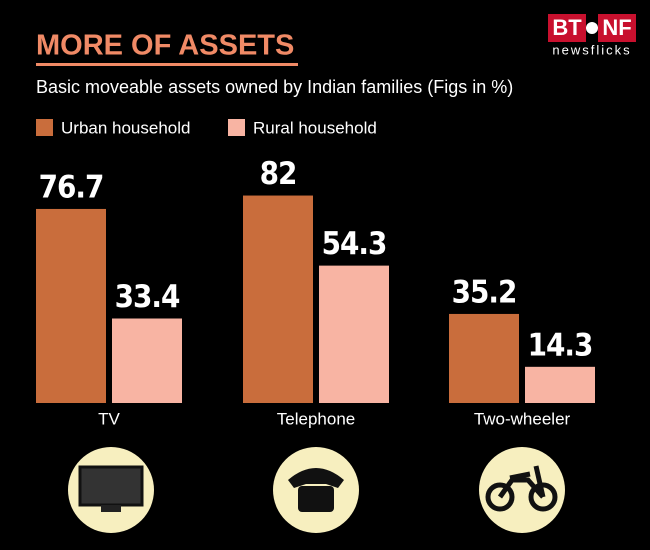  I want to click on value-label: 14.3, so click(560, 345).